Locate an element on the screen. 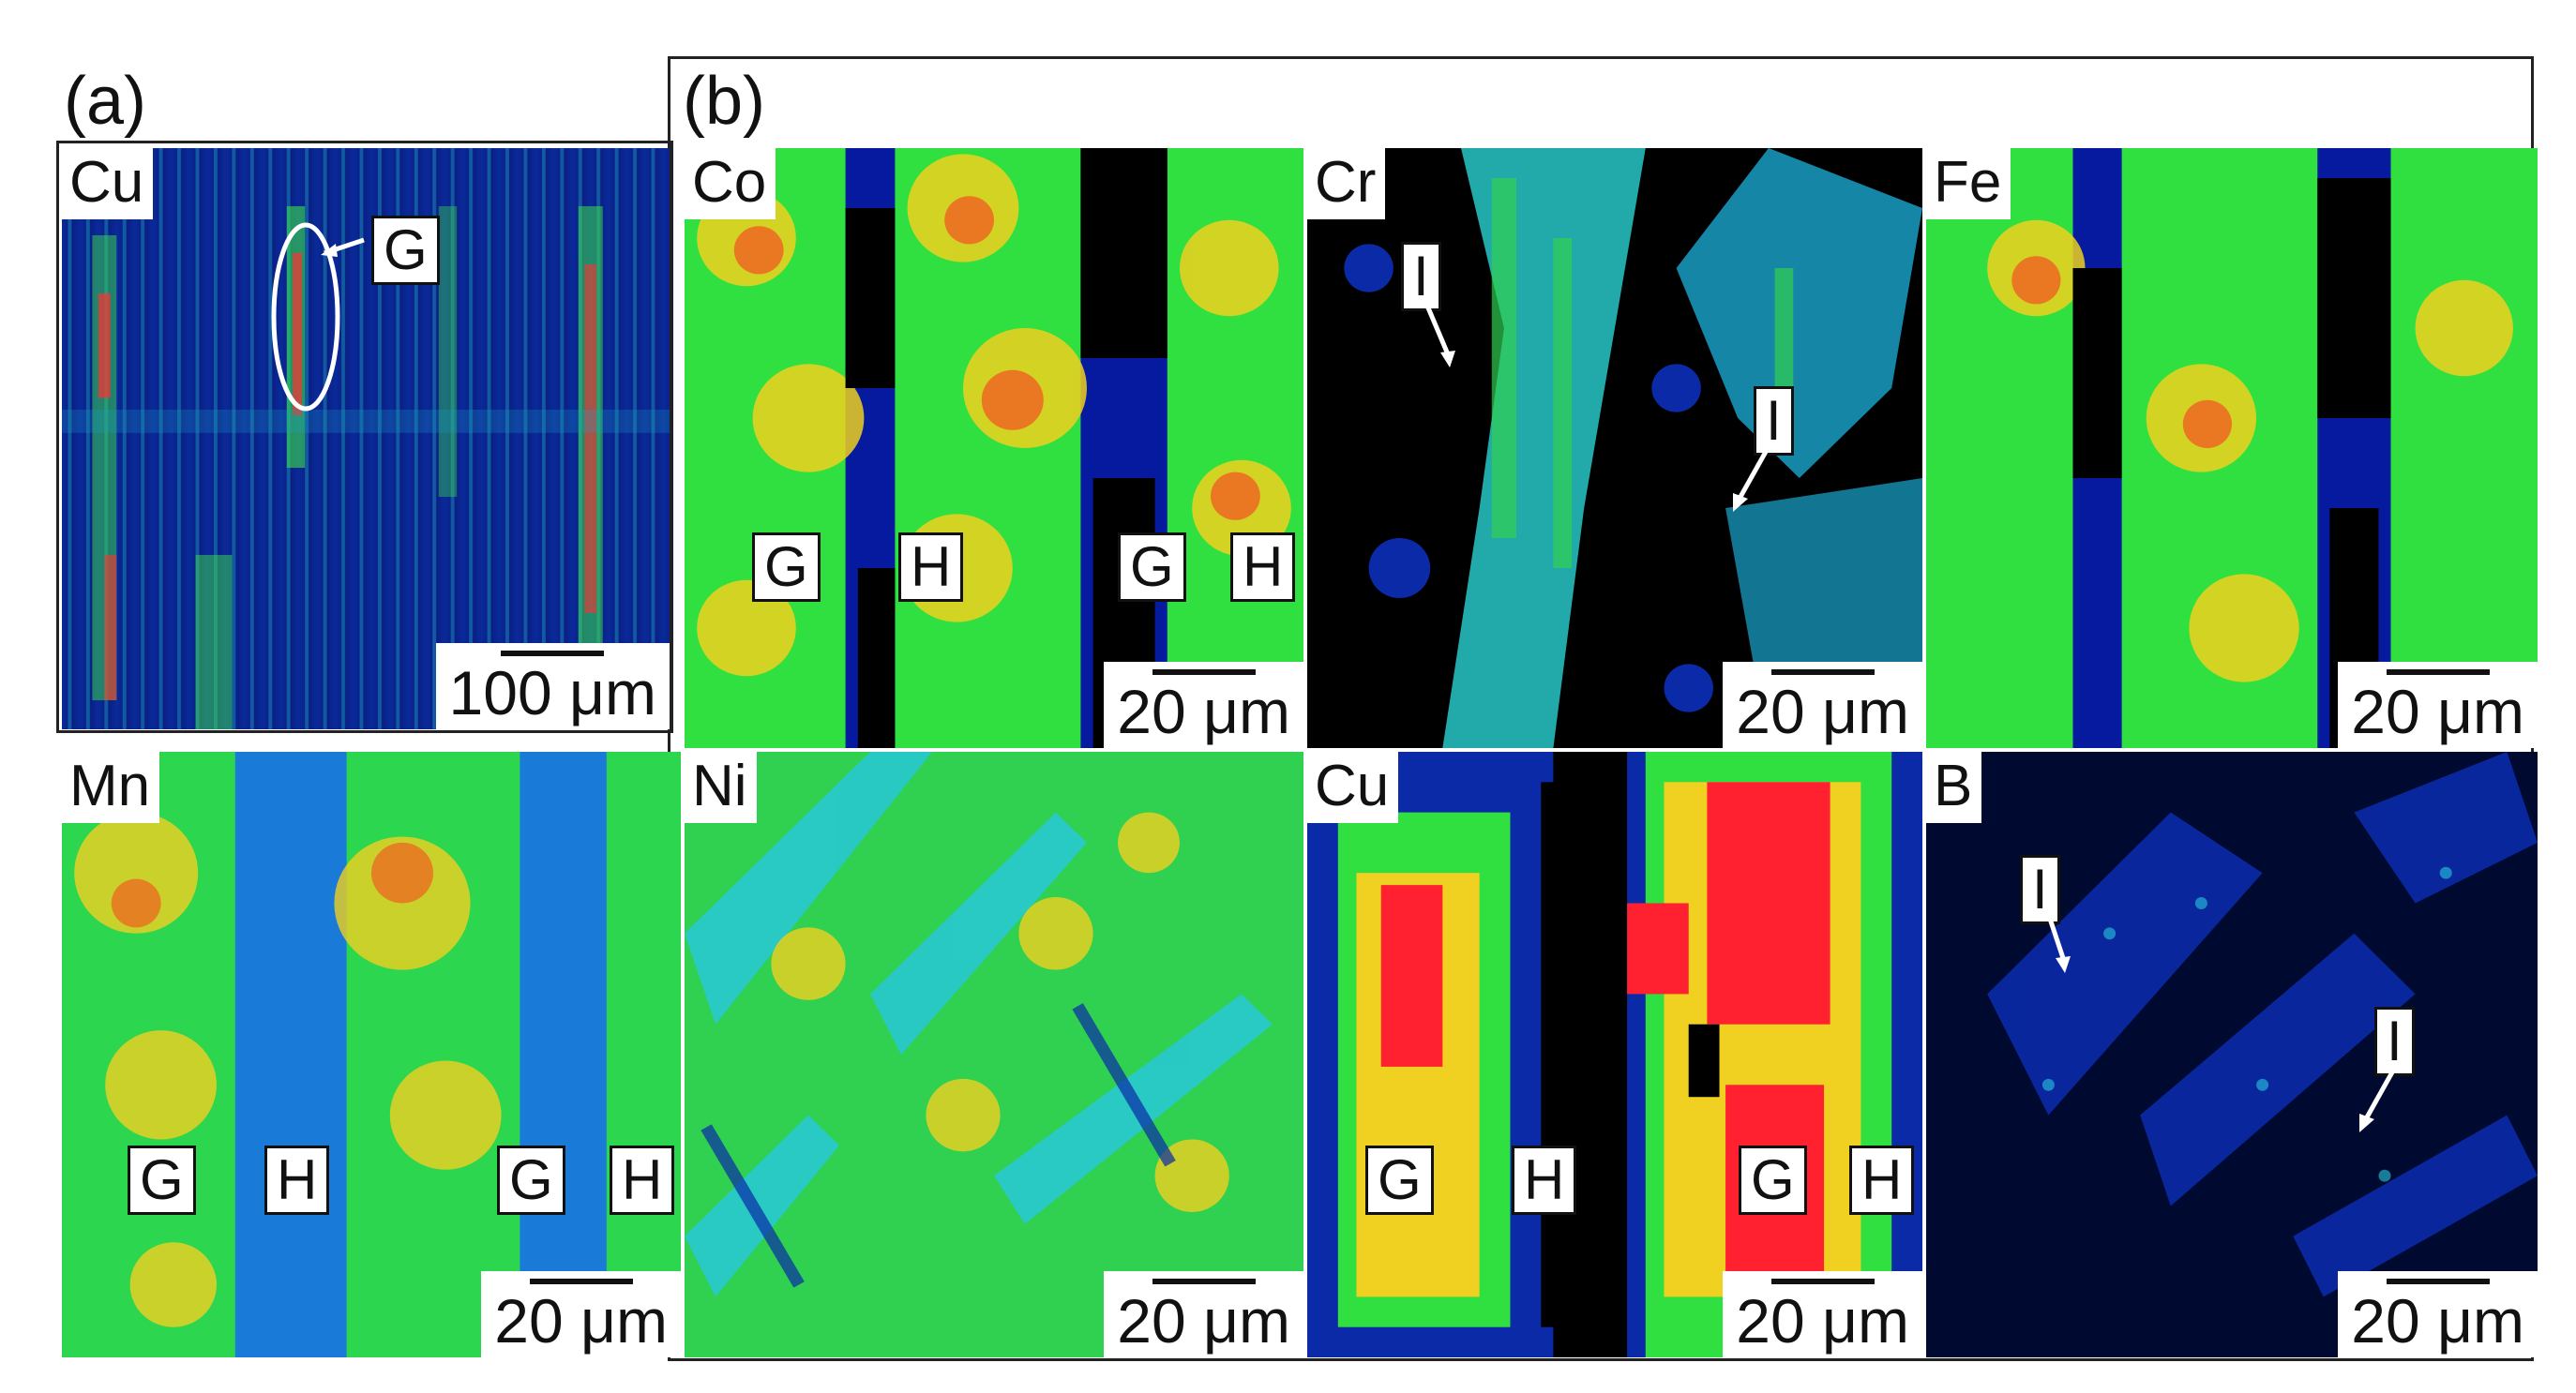  scale-bar-mn: 20 μm is located at coordinates (581, 1314).